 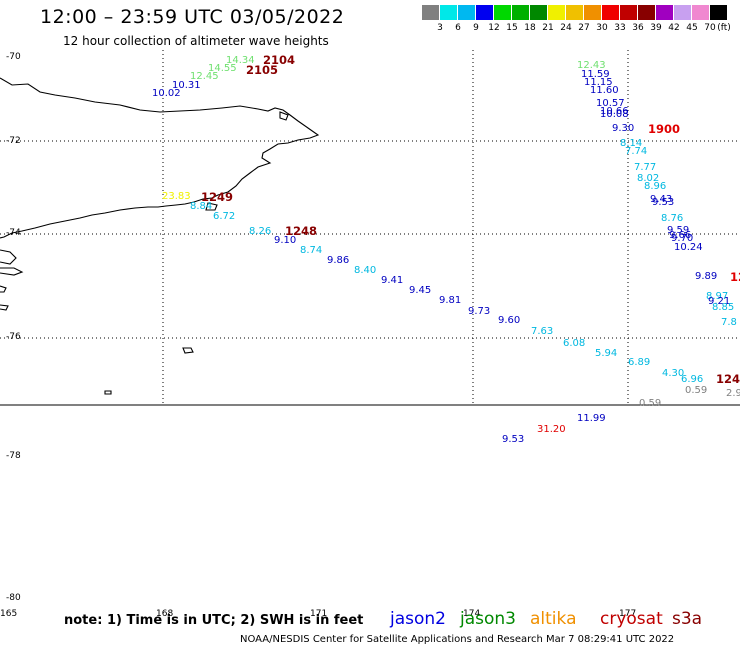 I want to click on wave-height-value: 7.77, so click(x=645, y=167).